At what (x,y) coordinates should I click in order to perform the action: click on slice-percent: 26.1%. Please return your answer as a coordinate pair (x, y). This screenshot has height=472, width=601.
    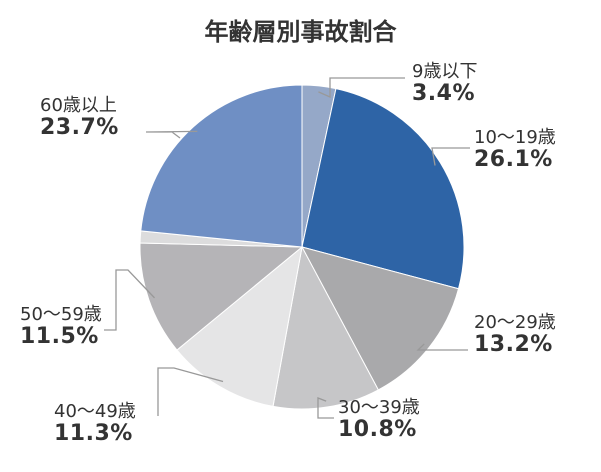
    Looking at the image, I should click on (513, 160).